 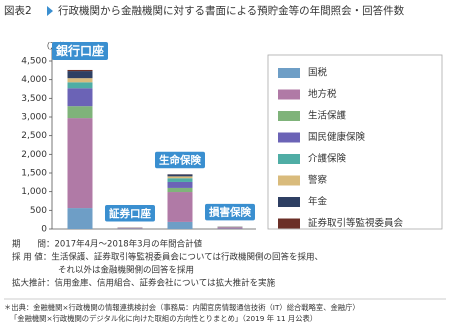 I want to click on category-label: 生命保険, so click(x=180, y=160).